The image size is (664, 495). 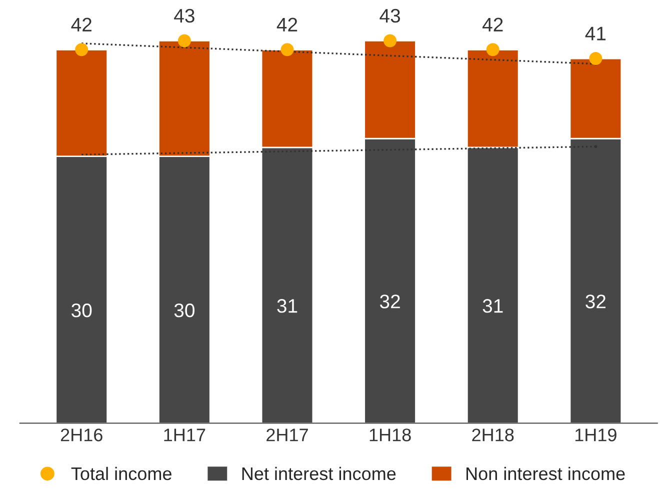 I want to click on legend-label: Net interest income, so click(x=319, y=473).